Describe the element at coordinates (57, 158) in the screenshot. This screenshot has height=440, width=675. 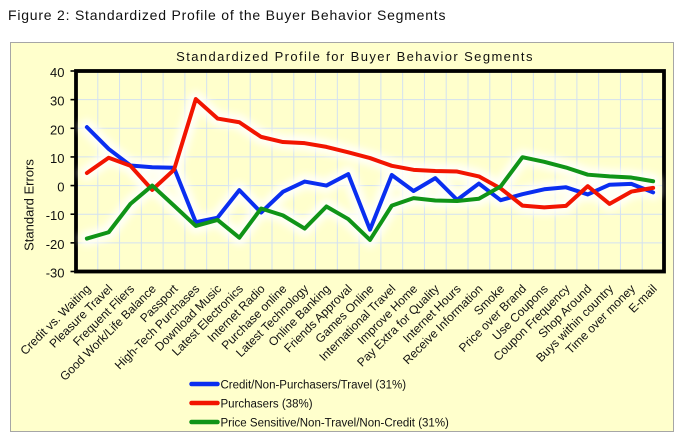
I see `svg-text: 10` at that location.